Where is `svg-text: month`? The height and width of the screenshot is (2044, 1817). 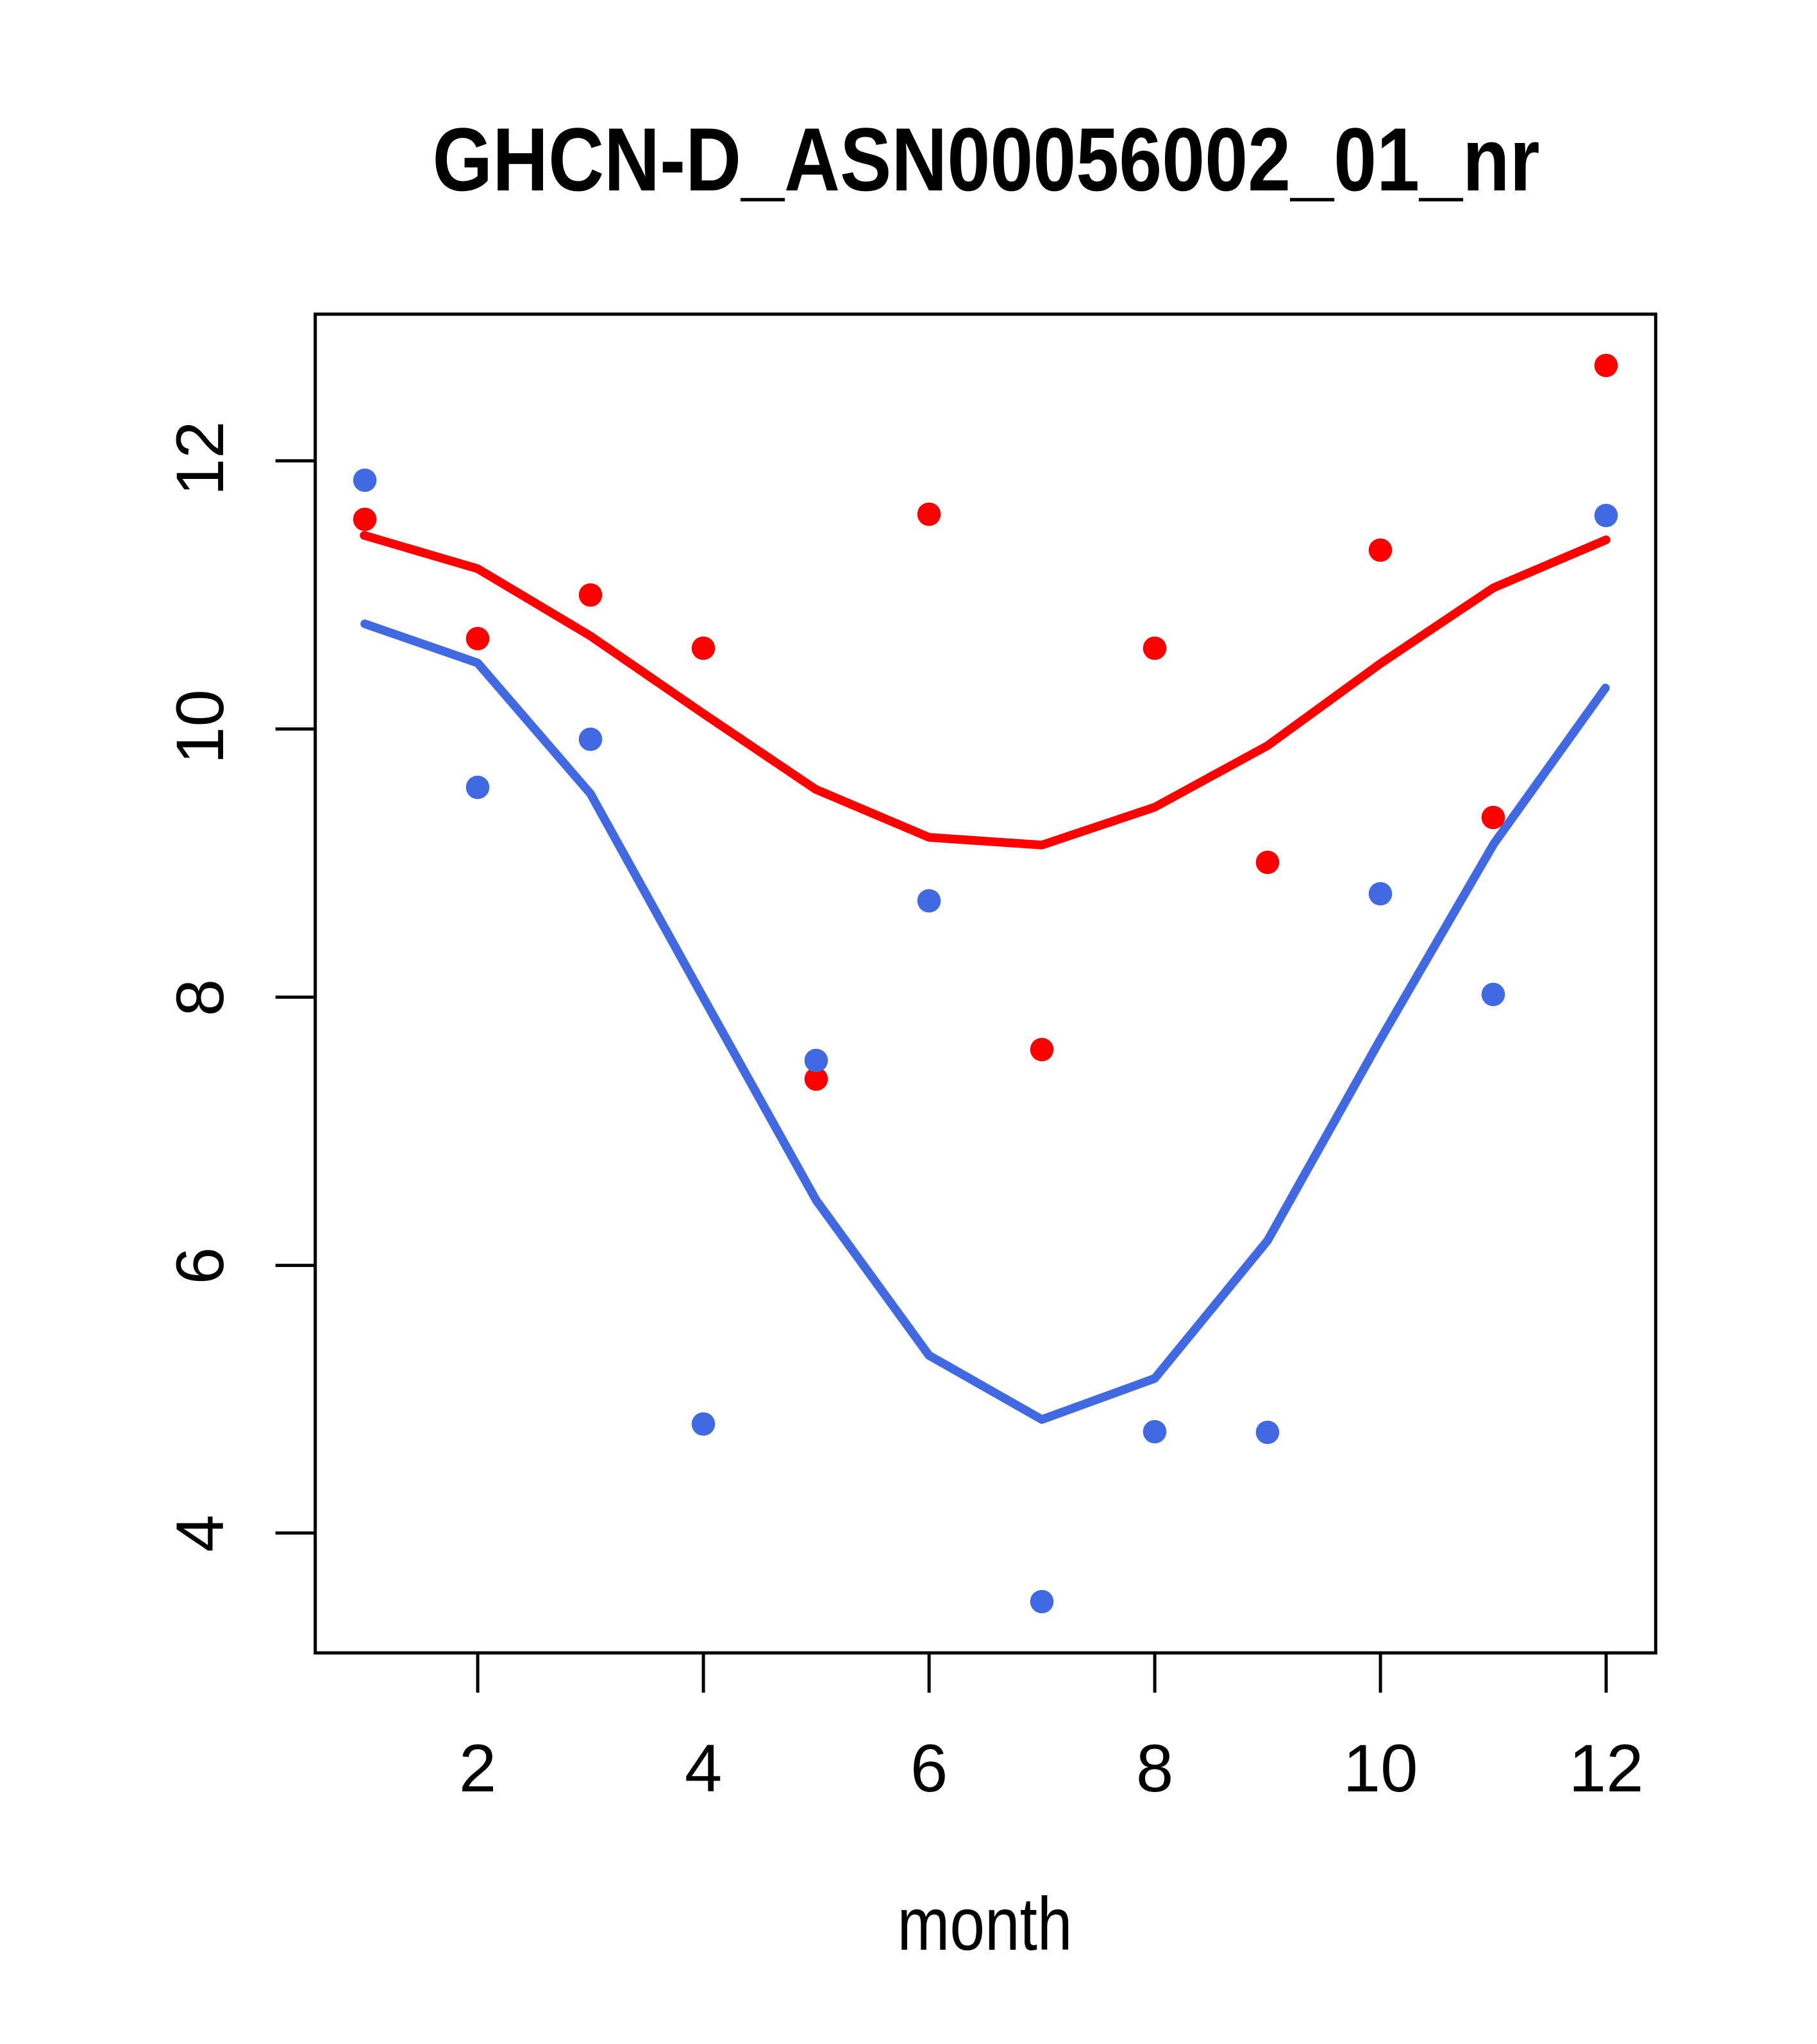 svg-text: month is located at coordinates (986, 1924).